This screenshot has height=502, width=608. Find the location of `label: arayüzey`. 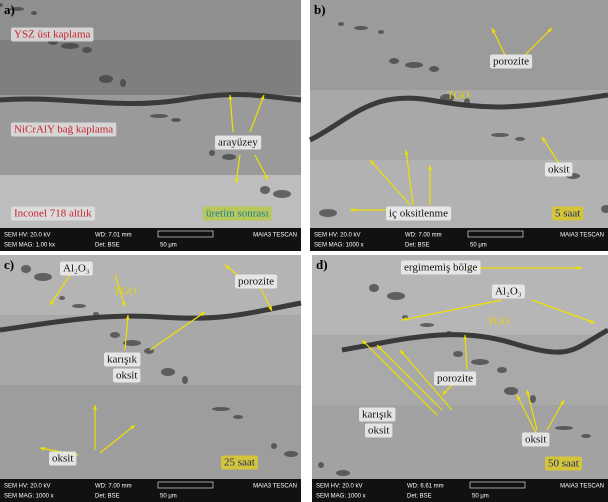

label: arayüzey is located at coordinates (238, 143).